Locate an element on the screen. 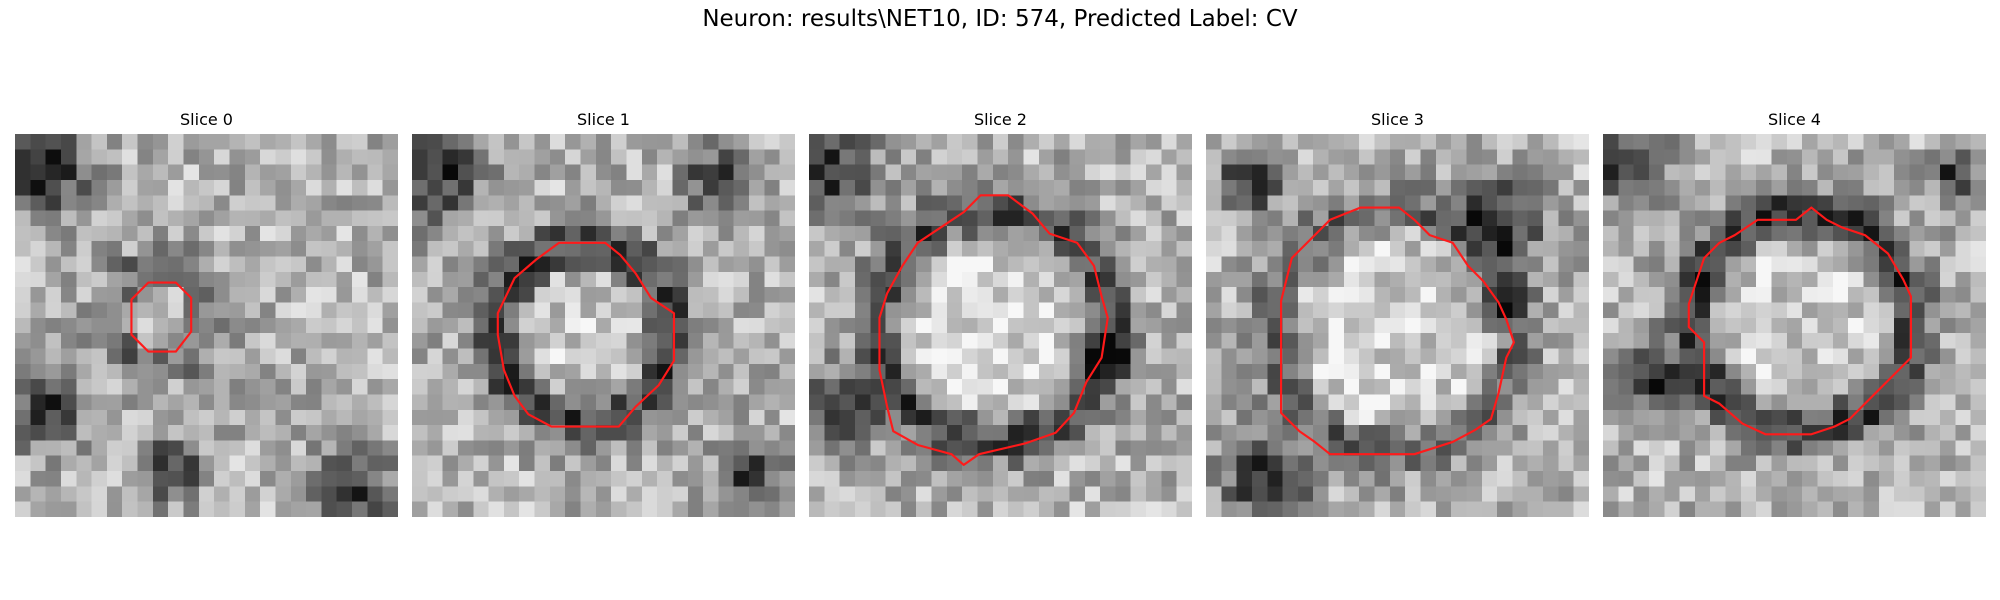  slice-panel-3: Slice 3 is located at coordinates (1397, 312).